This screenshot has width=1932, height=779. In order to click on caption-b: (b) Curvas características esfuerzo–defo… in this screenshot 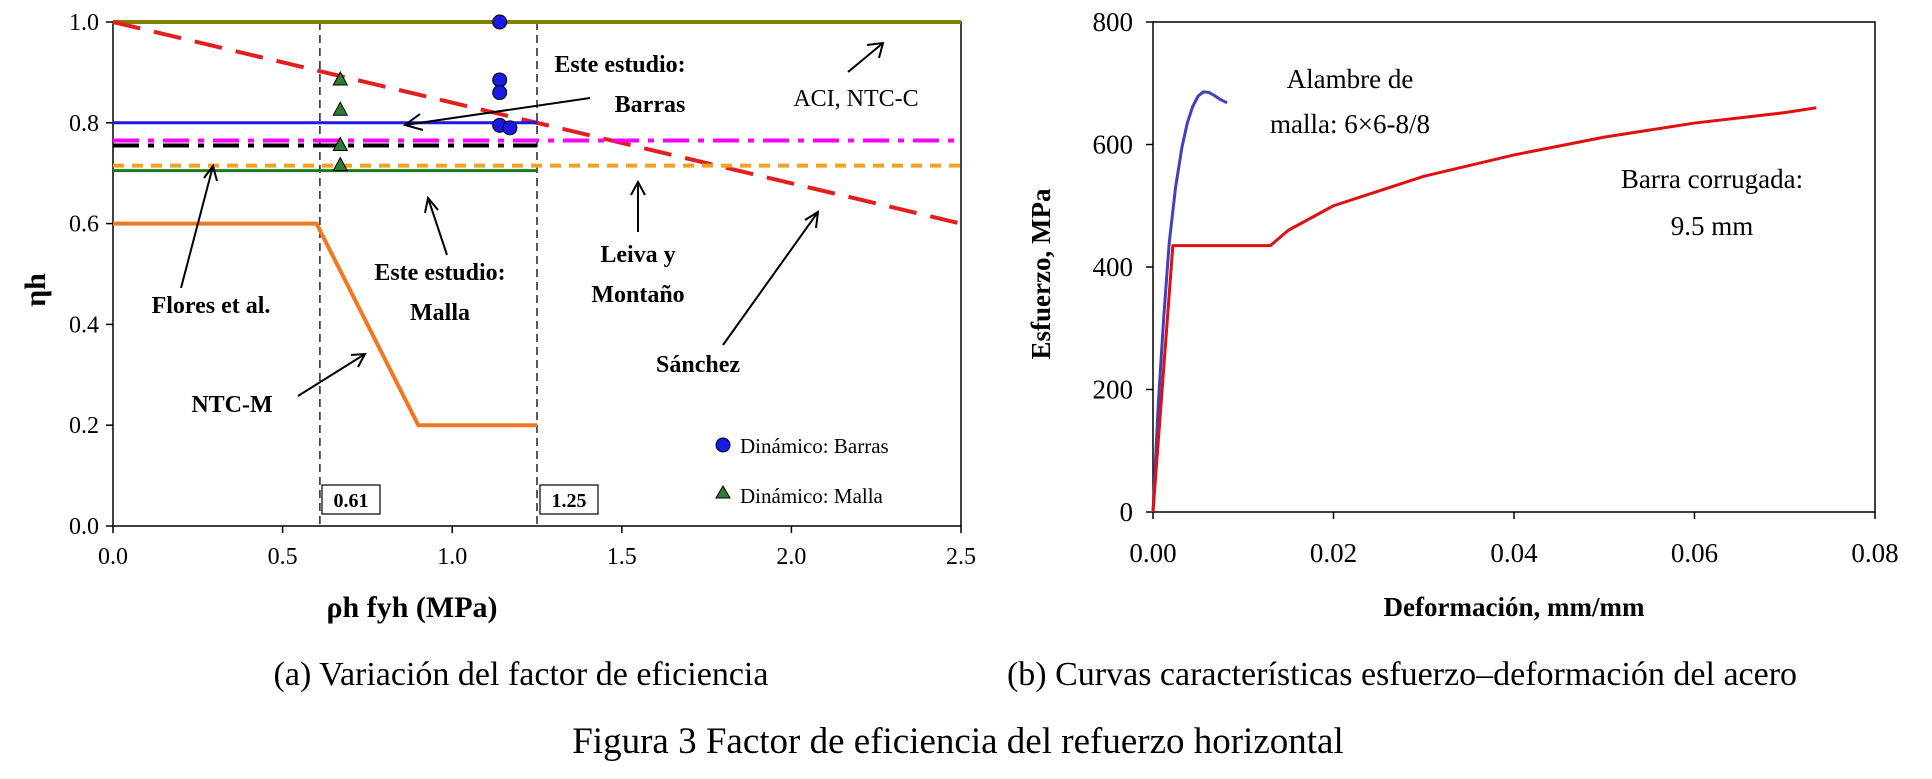, I will do `click(1402, 674)`.